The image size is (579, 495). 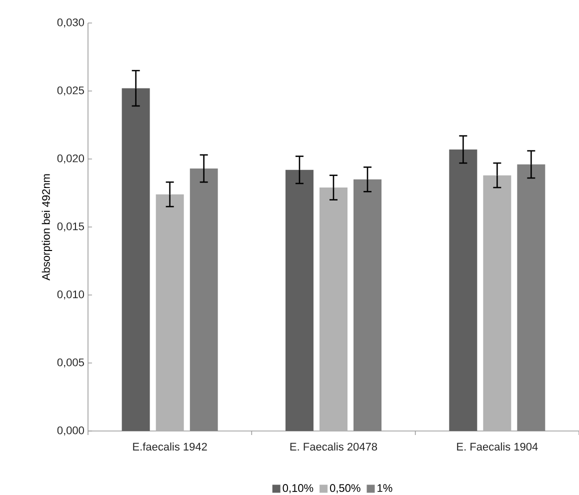 What do you see at coordinates (70, 431) in the screenshot?
I see `y-tick-label: 0,000` at bounding box center [70, 431].